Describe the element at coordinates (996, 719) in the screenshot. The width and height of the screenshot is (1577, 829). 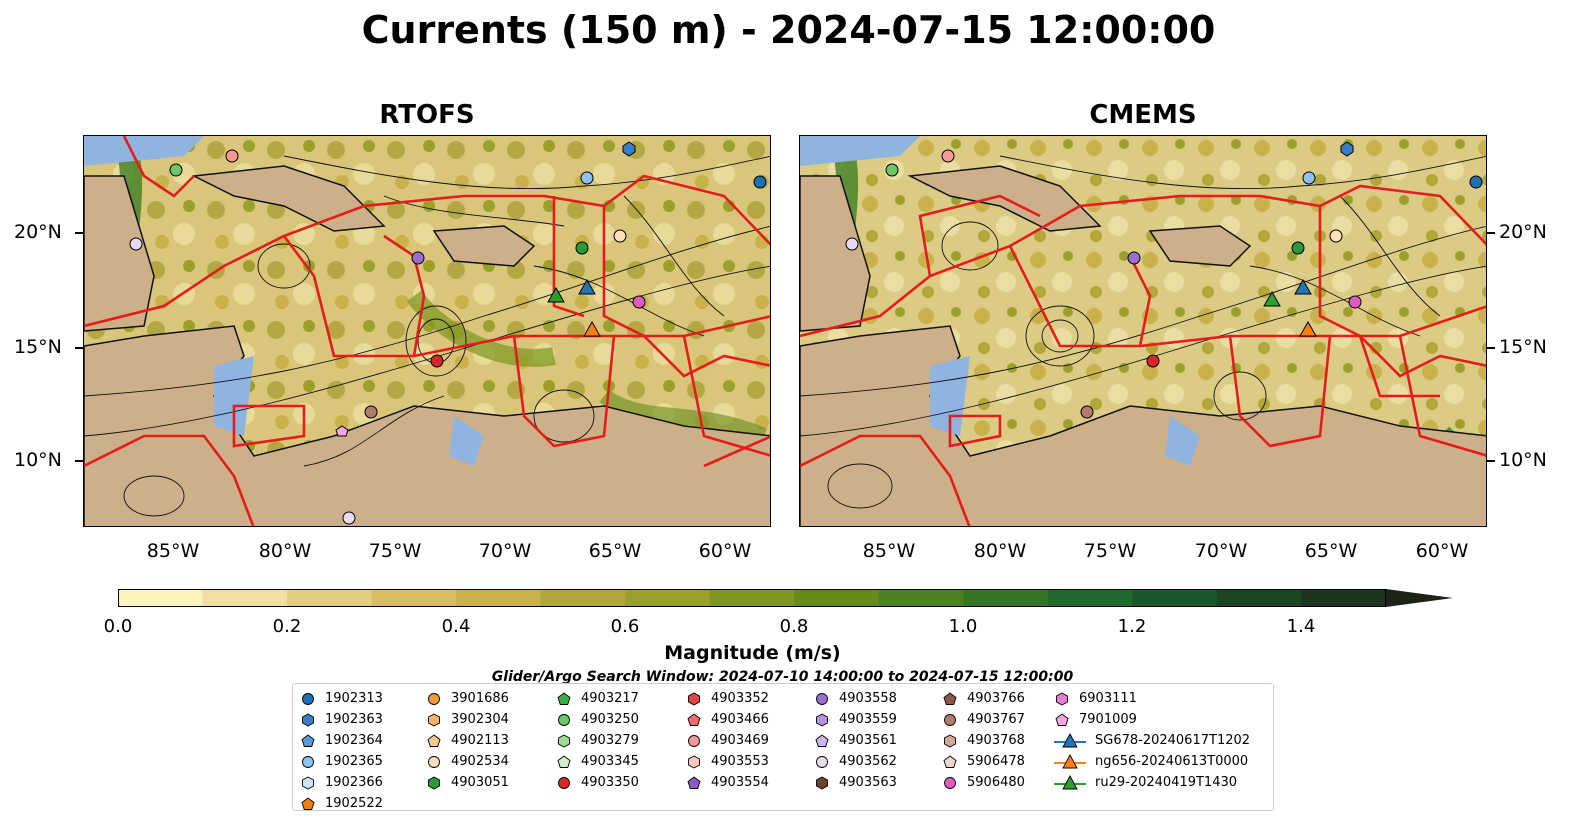
I see `legend-item-label: 4903767` at that location.